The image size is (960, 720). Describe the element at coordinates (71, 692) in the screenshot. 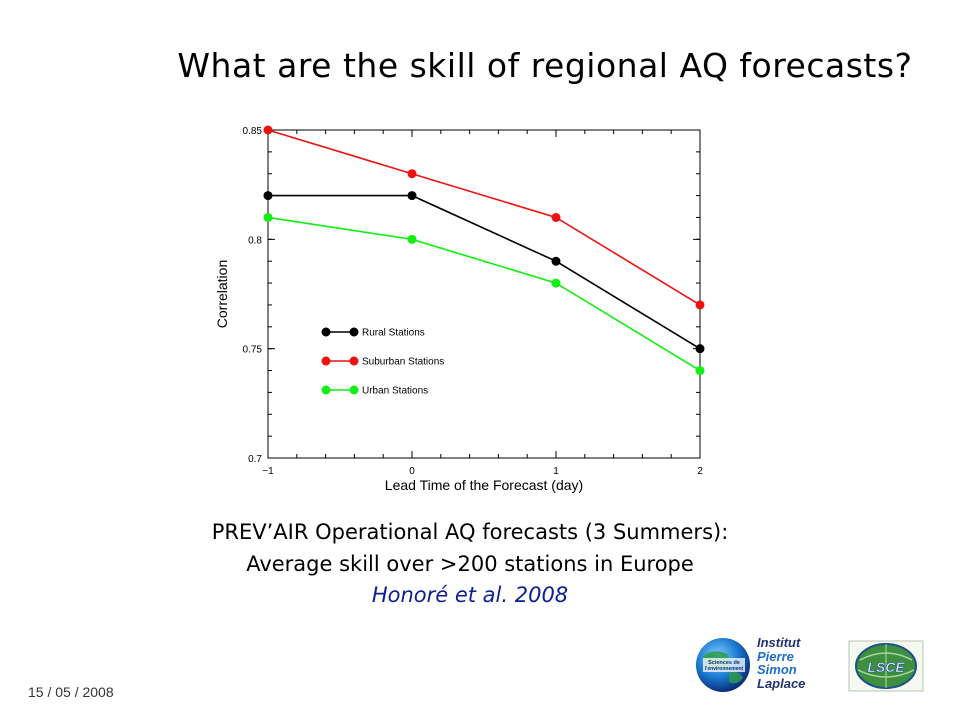

I see `footer-date: 15 / 05 / 2008` at that location.